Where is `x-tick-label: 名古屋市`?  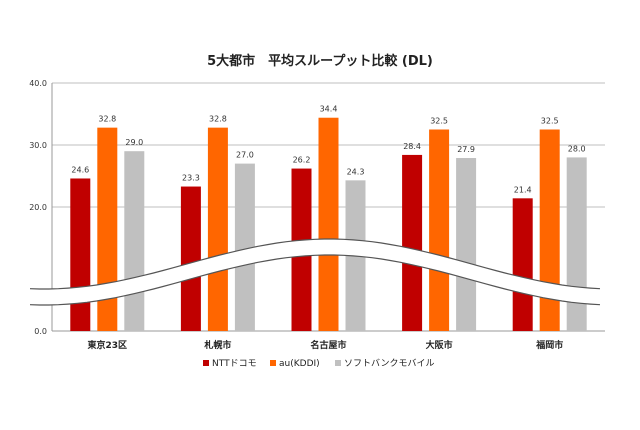 x-tick-label: 名古屋市 is located at coordinates (328, 345).